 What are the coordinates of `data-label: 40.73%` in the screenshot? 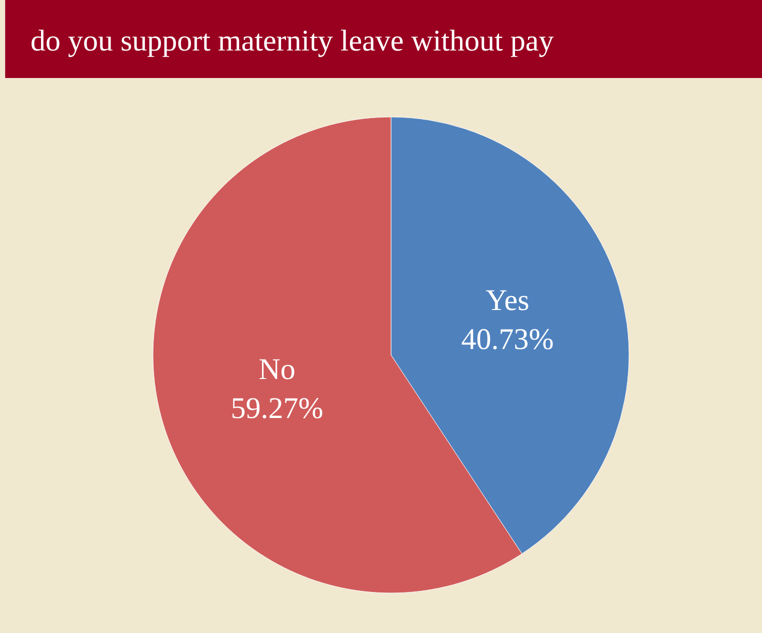 It's located at (507, 339).